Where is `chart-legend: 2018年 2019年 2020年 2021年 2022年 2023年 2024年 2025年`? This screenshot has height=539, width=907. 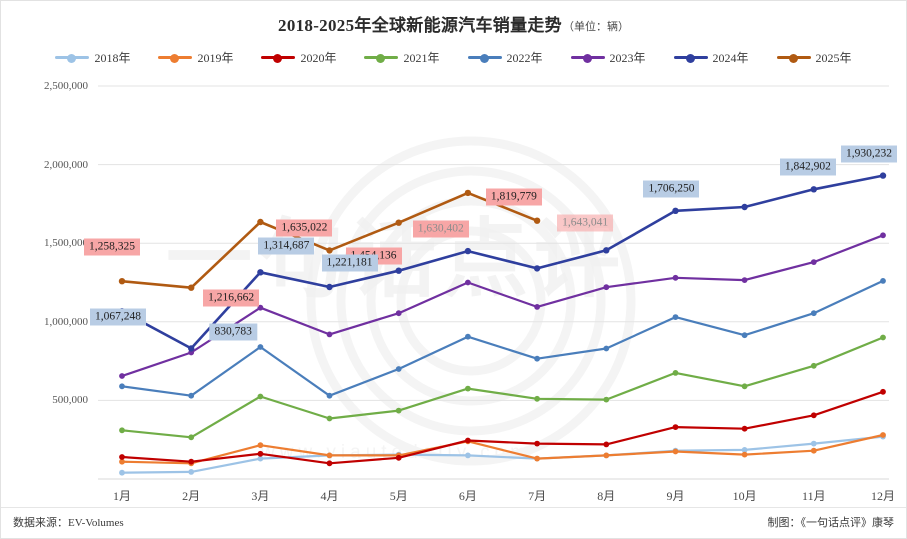 chart-legend: 2018年 2019年 2020年 2021年 2022年 2023年 2024年 2025年 is located at coordinates (453, 57).